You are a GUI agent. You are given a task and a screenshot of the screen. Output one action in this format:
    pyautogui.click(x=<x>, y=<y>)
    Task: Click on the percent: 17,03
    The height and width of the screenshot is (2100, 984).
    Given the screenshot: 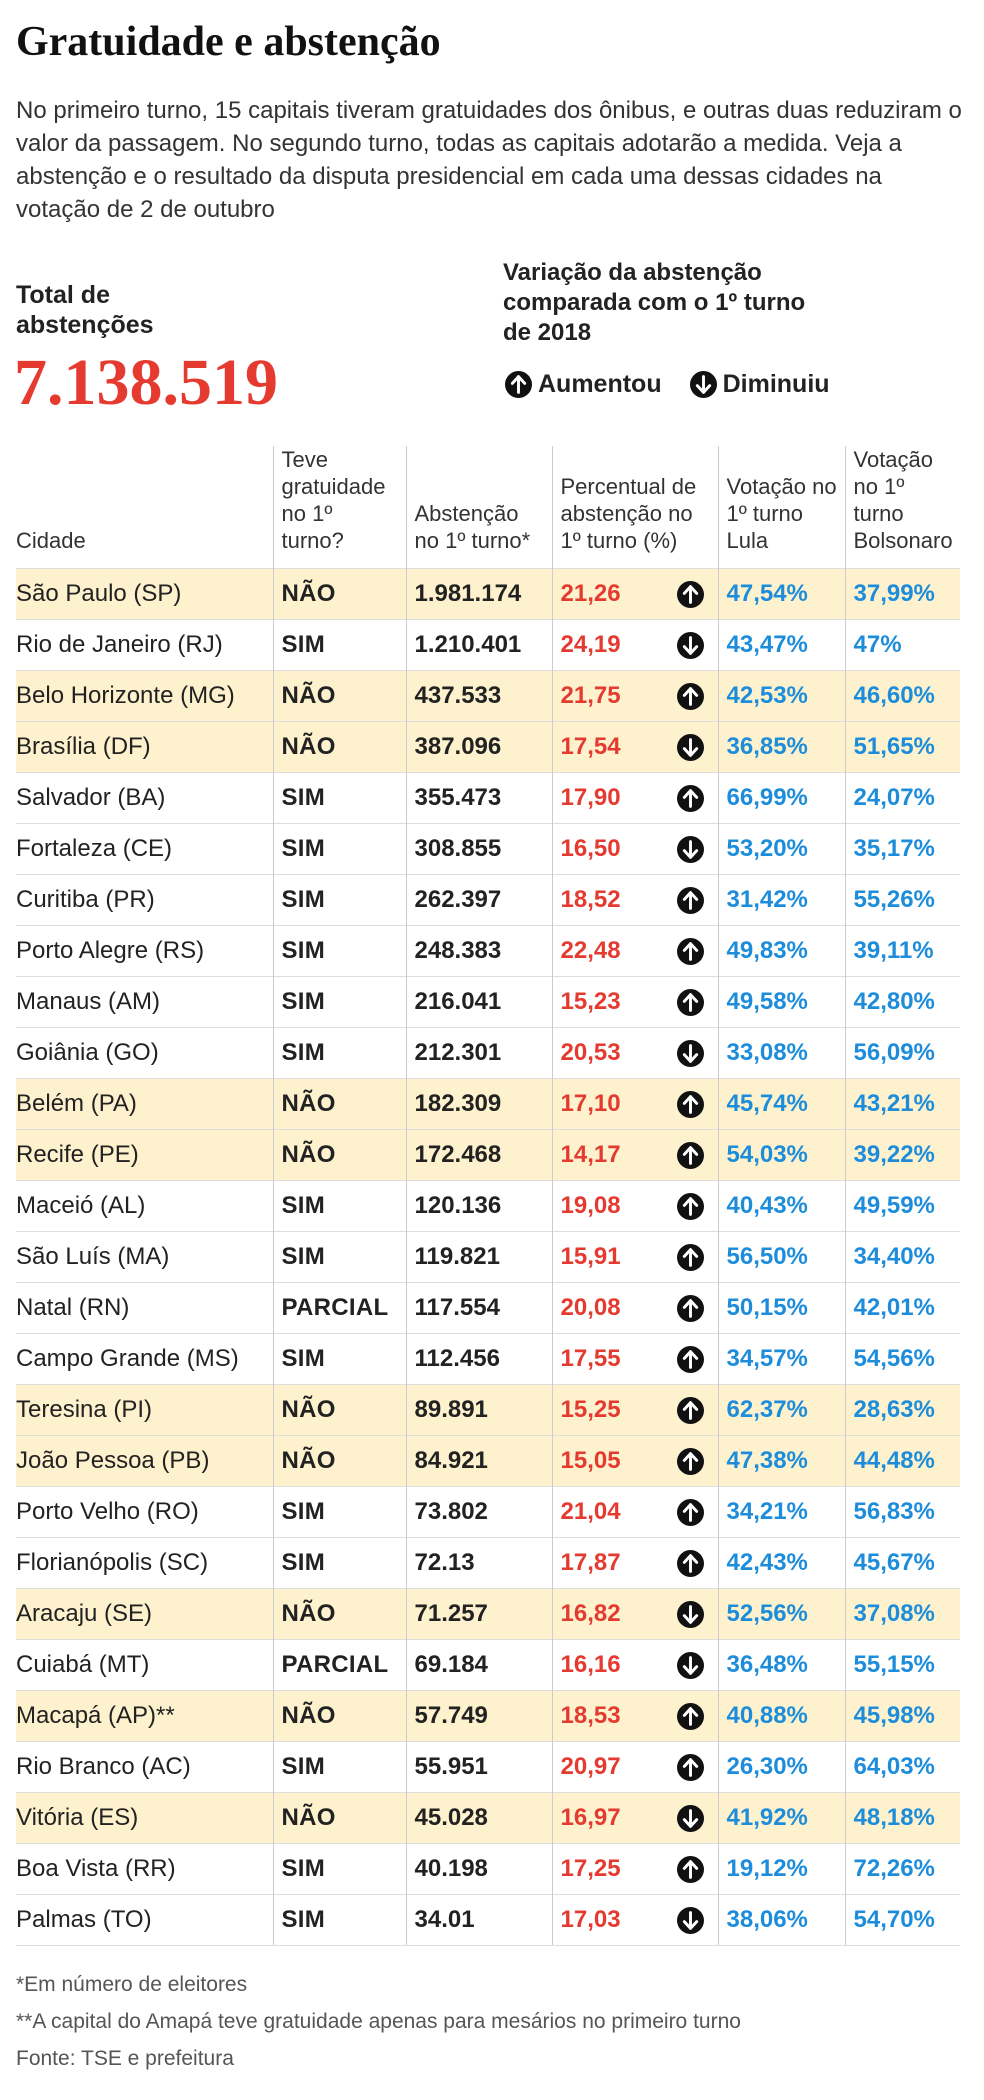 What is the action you would take?
    pyautogui.click(x=590, y=1919)
    